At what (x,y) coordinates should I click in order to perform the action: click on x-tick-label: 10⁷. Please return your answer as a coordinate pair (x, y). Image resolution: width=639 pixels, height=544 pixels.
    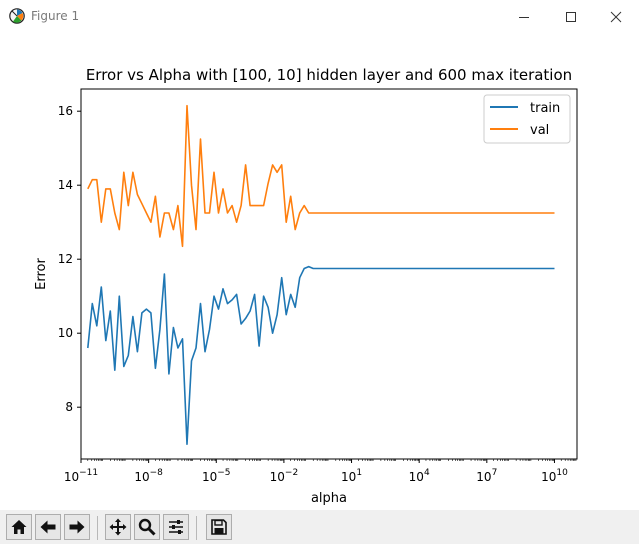
    Looking at the image, I should click on (486, 476).